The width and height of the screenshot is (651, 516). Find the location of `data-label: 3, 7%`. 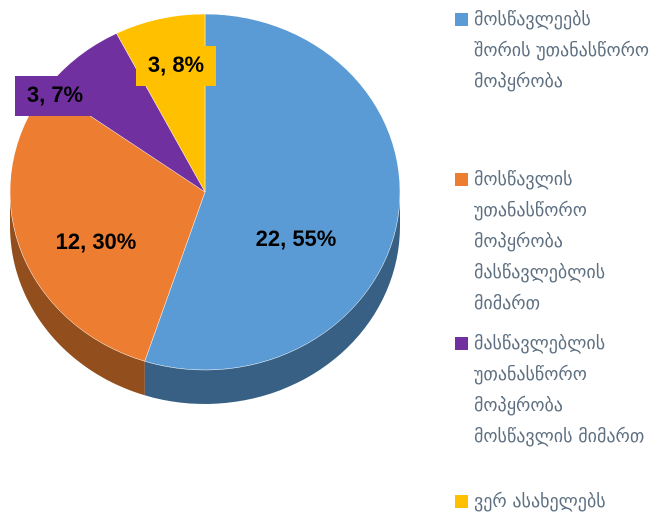

data-label: 3, 7% is located at coordinates (55, 94).